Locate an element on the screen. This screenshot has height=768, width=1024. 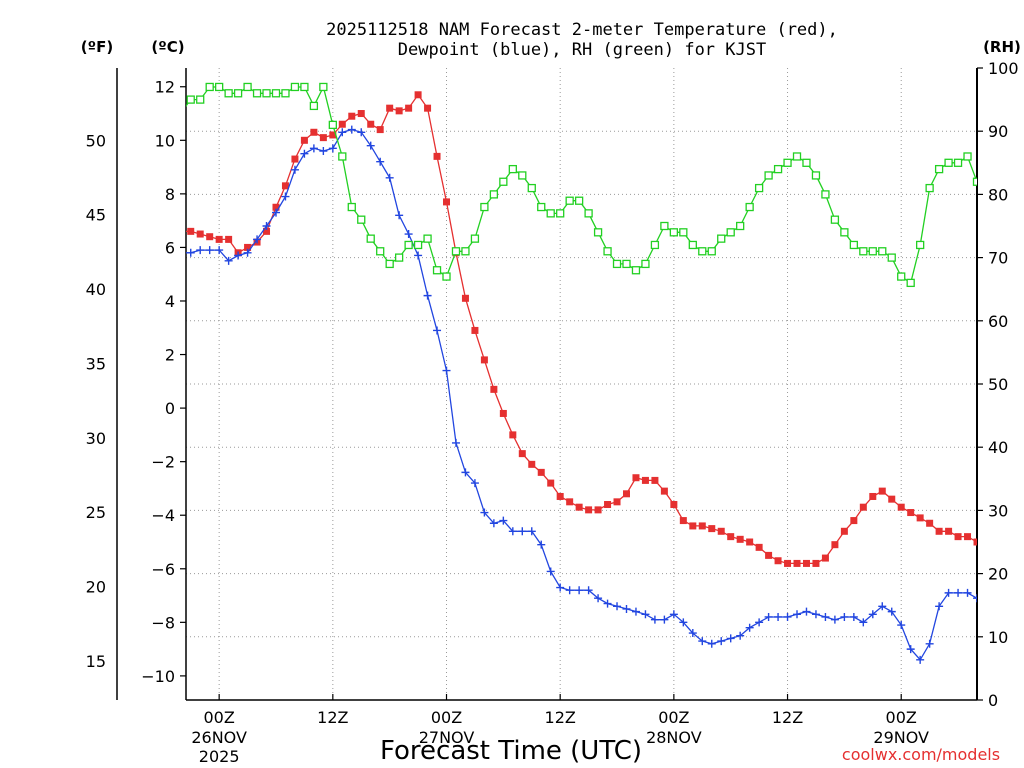
celsius-unit-label: (ºC) is located at coordinates (167, 47).